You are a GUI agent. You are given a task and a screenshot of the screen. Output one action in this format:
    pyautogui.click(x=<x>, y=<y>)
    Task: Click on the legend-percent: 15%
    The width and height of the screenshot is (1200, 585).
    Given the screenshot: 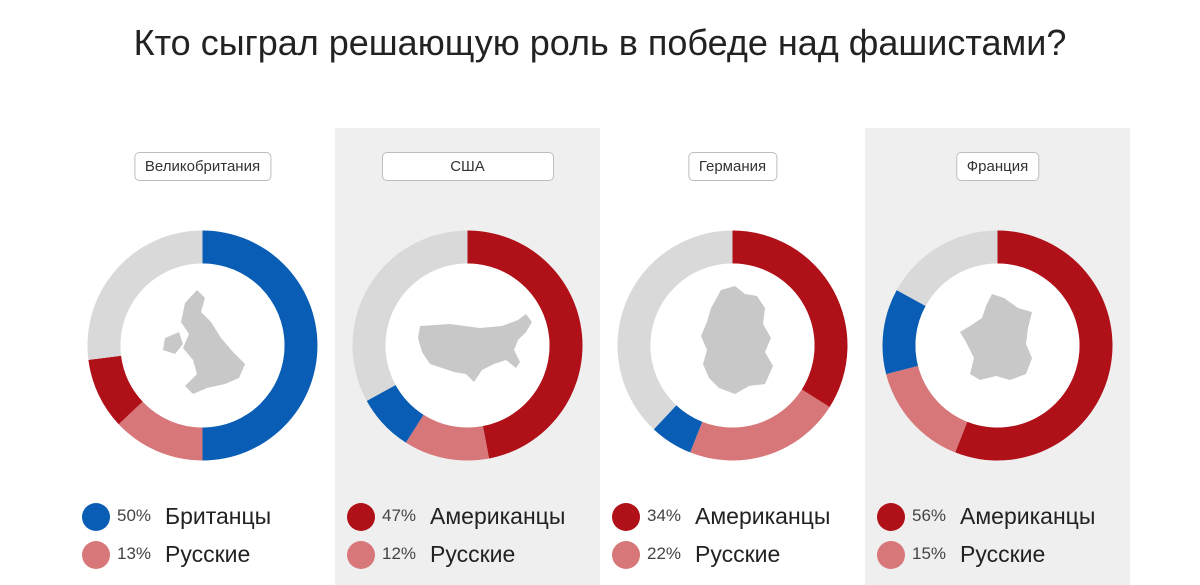 What is the action you would take?
    pyautogui.click(x=929, y=553)
    